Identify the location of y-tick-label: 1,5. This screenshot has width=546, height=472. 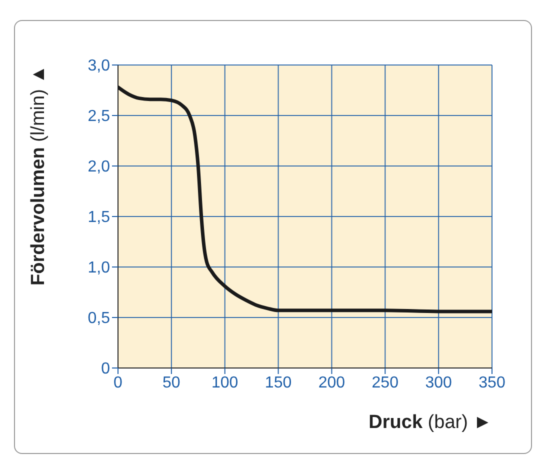
(99, 217).